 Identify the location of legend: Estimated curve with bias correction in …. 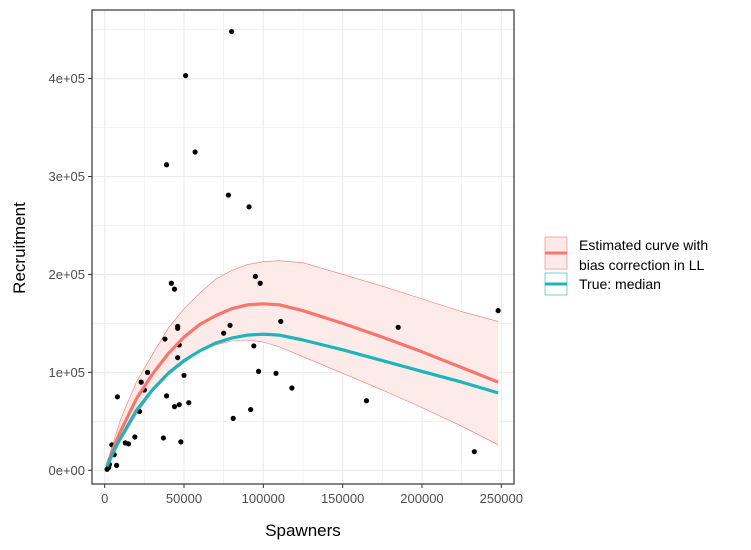
(626, 266).